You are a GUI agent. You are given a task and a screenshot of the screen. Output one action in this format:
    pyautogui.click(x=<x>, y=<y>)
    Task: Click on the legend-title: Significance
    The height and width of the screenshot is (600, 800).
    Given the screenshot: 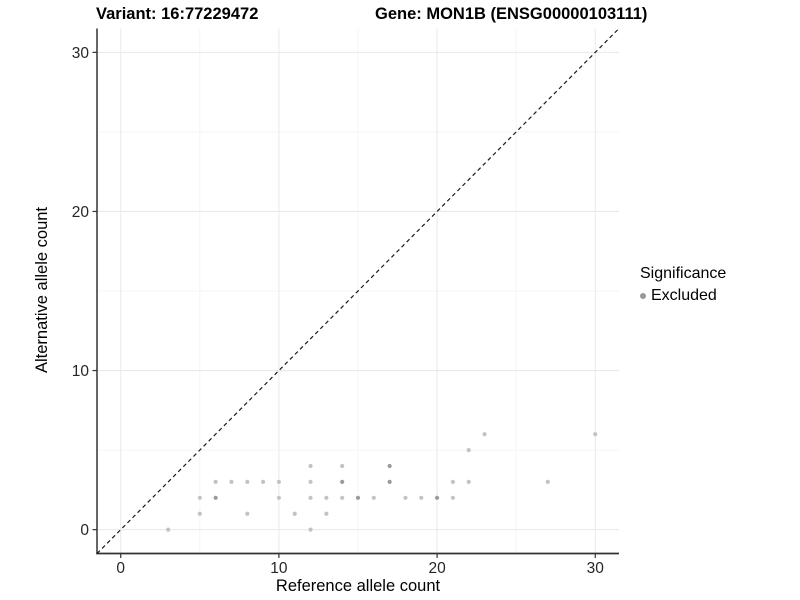 What is the action you would take?
    pyautogui.click(x=683, y=273)
    